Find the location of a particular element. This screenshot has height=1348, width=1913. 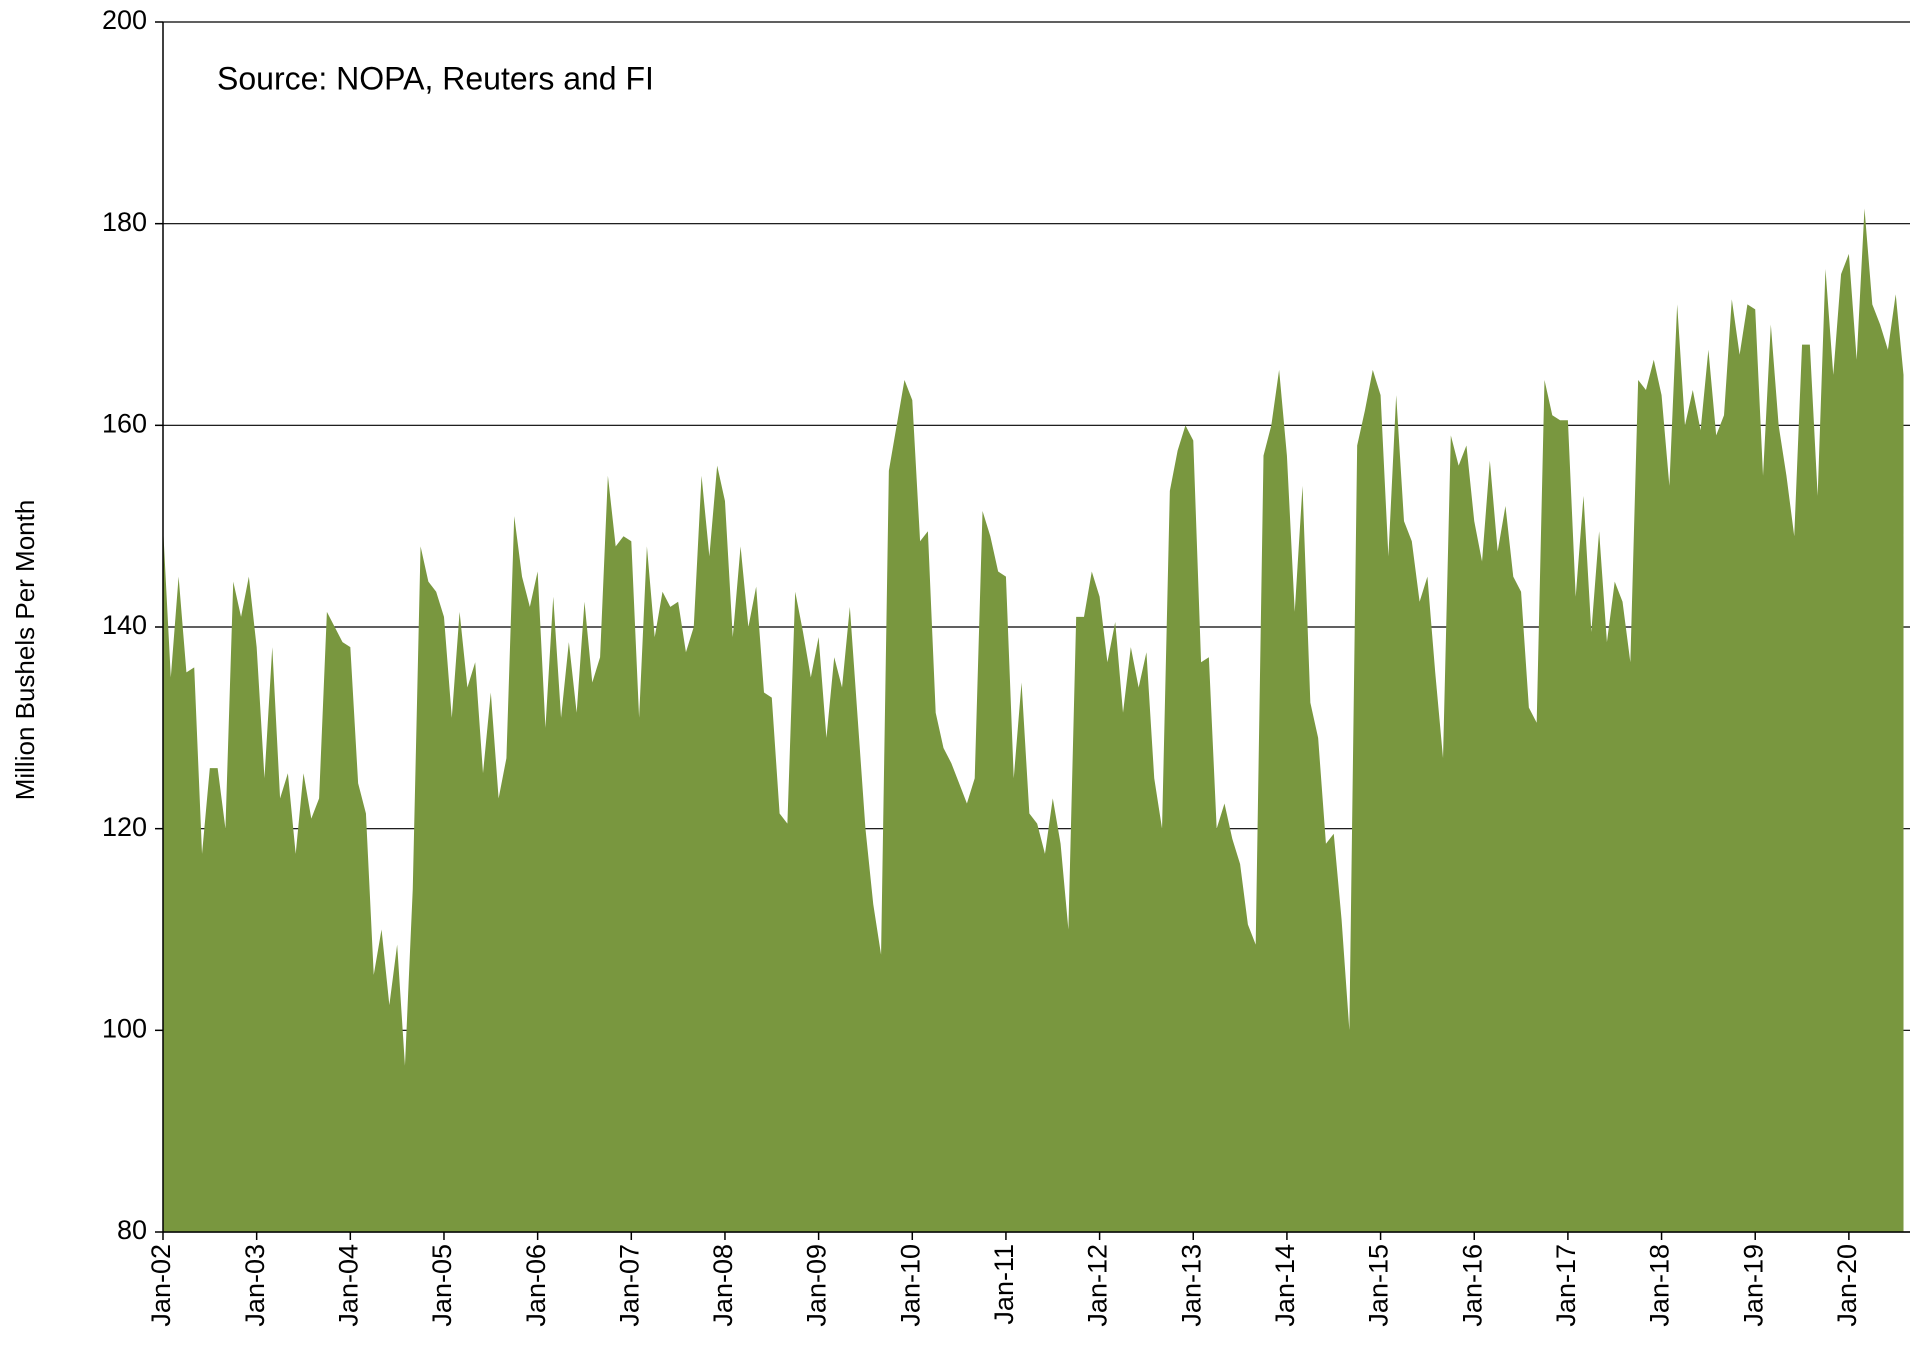

y-tick-label: 200 is located at coordinates (124, 20).